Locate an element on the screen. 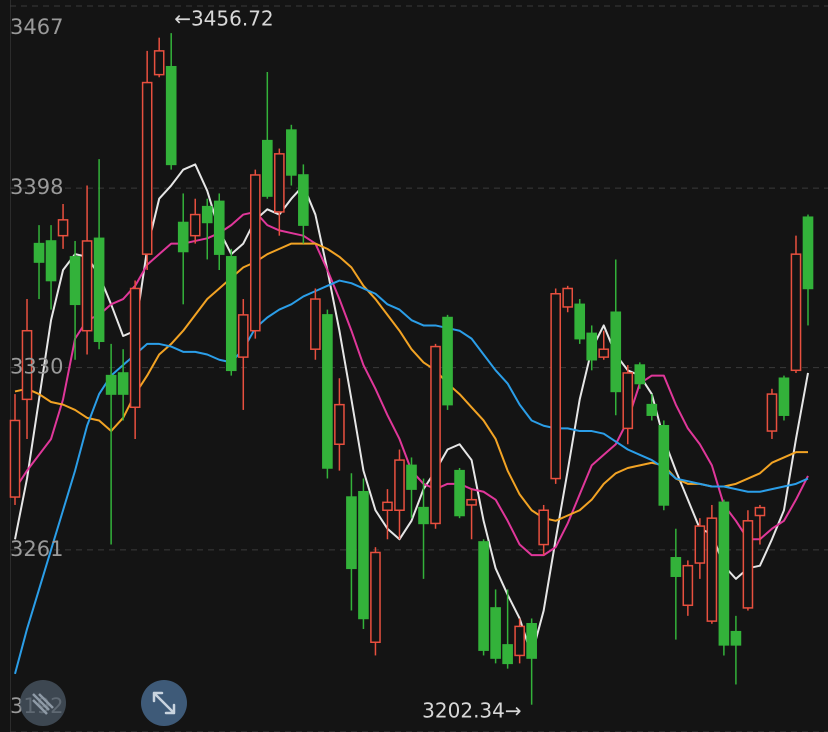  expand-button is located at coordinates (164, 703).